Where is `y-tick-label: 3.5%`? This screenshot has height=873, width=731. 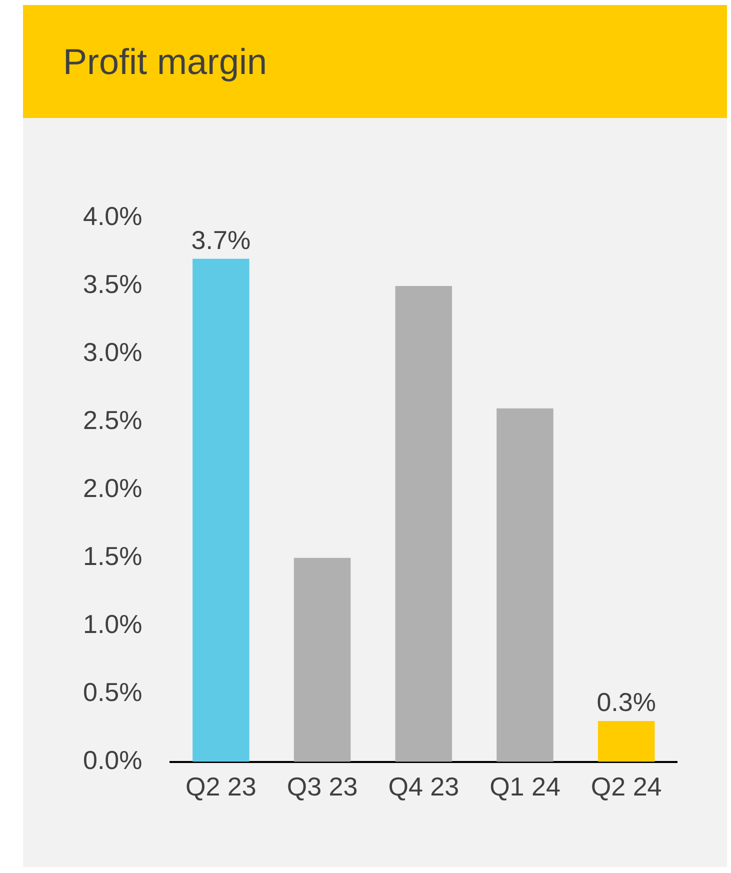 y-tick-label: 3.5% is located at coordinates (112, 284).